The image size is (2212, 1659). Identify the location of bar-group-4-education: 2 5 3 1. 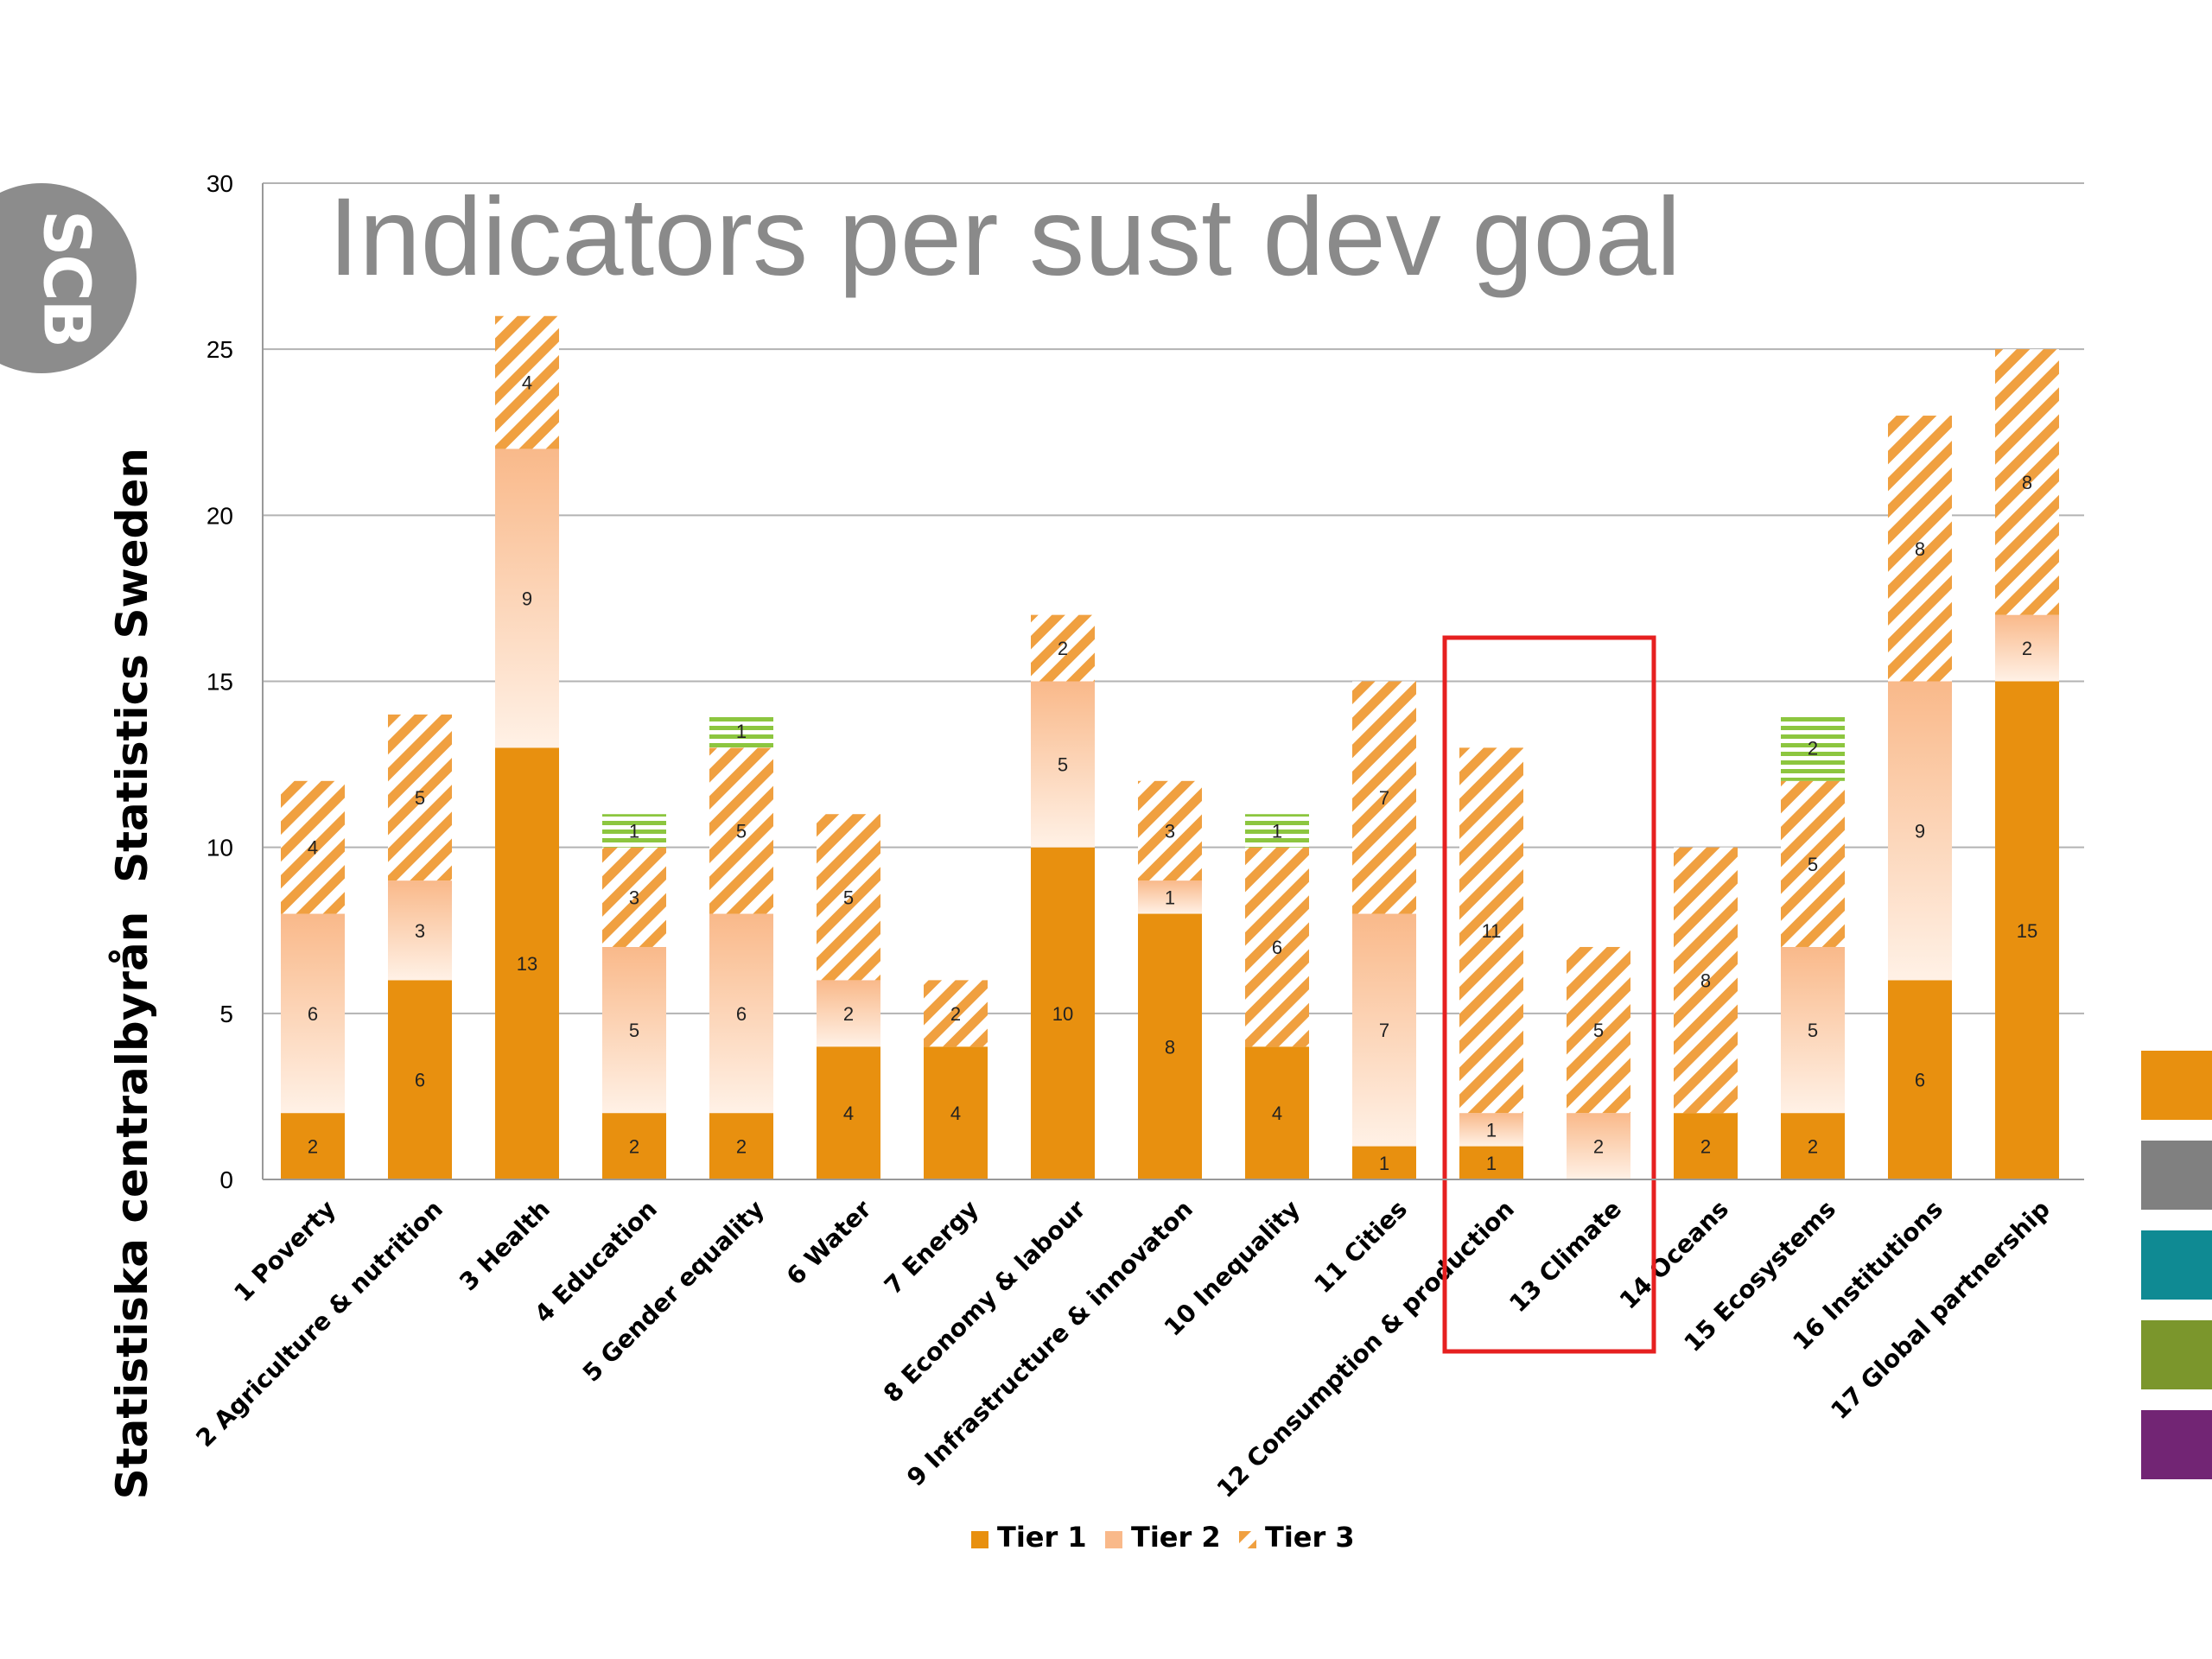
(634, 996).